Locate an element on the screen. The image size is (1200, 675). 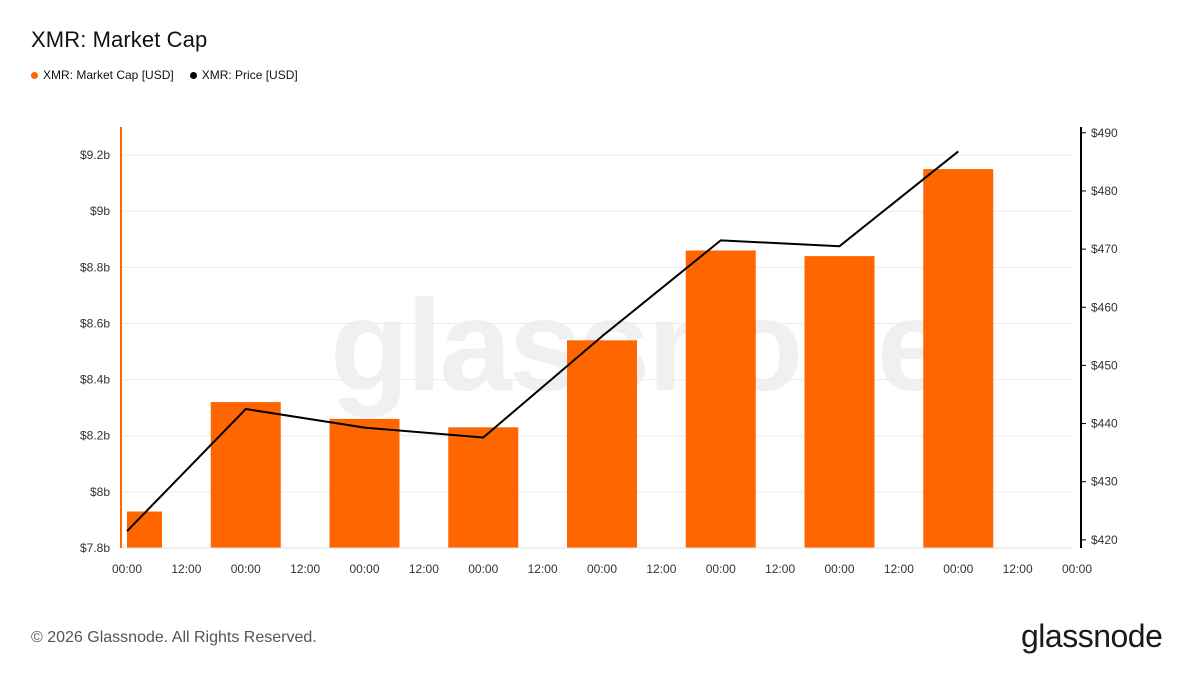
legend-item-price: XMR: Price [USD] is located at coordinates (243, 75).